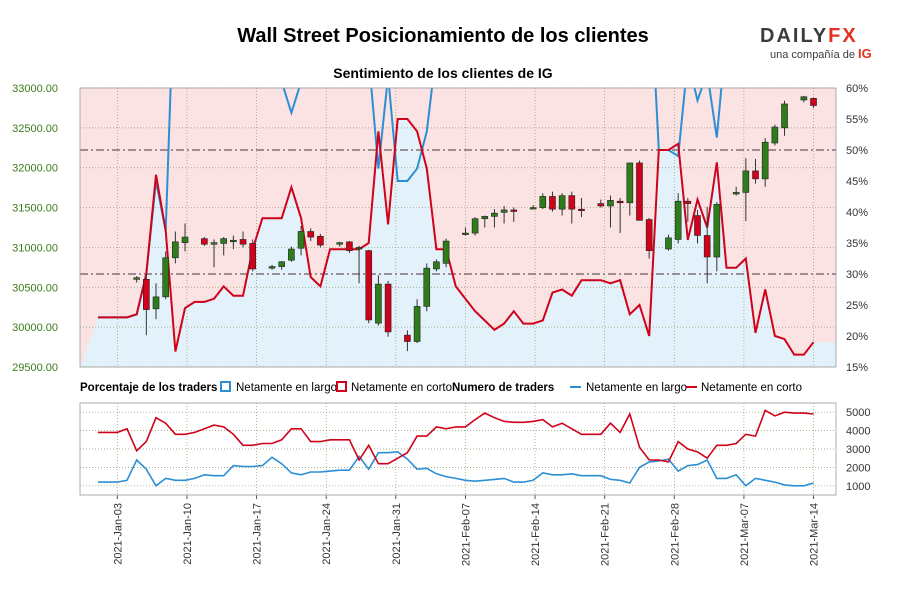 This screenshot has width=900, height=600. What do you see at coordinates (536, 534) in the screenshot?
I see `x-tick-label: 2021-Feb-14` at bounding box center [536, 534].